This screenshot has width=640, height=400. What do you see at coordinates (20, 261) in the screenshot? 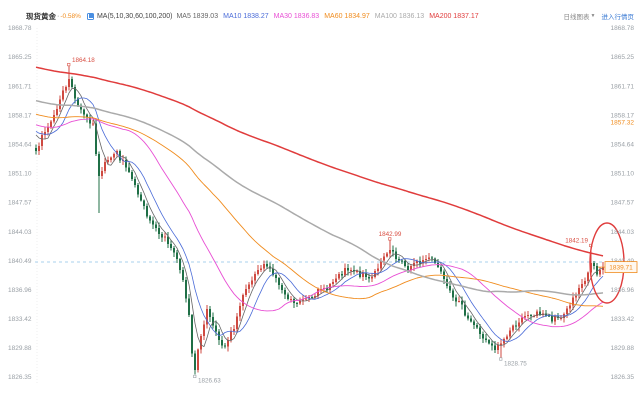
I see `y-axis-label-left: 1840.49` at bounding box center [20, 261].